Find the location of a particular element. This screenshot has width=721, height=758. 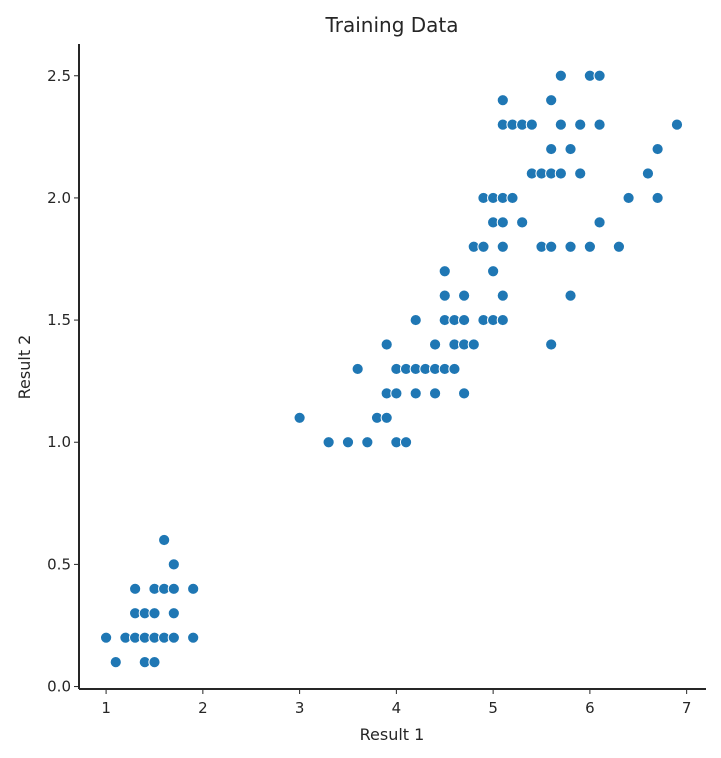

y-axis-label: Result 2 is located at coordinates (24, 367).